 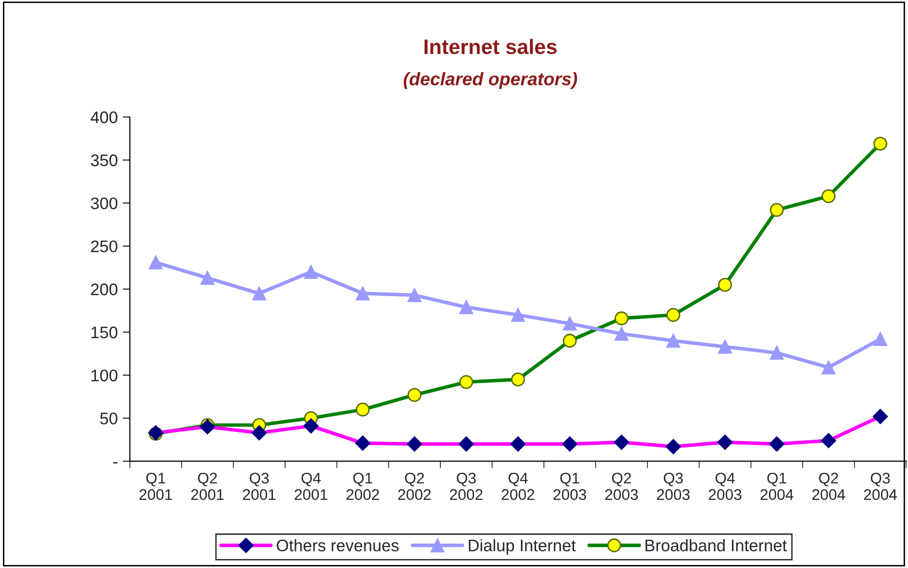 What do you see at coordinates (490, 46) in the screenshot?
I see `chart-title: Internet sales` at bounding box center [490, 46].